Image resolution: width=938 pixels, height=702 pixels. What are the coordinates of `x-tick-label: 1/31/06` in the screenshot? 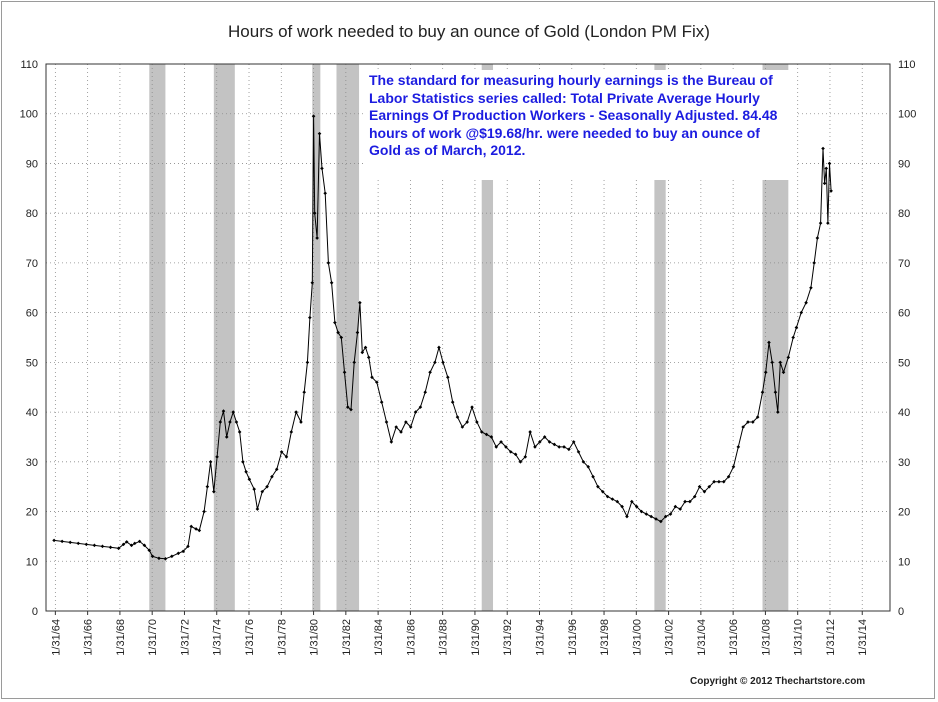 It's located at (734, 637).